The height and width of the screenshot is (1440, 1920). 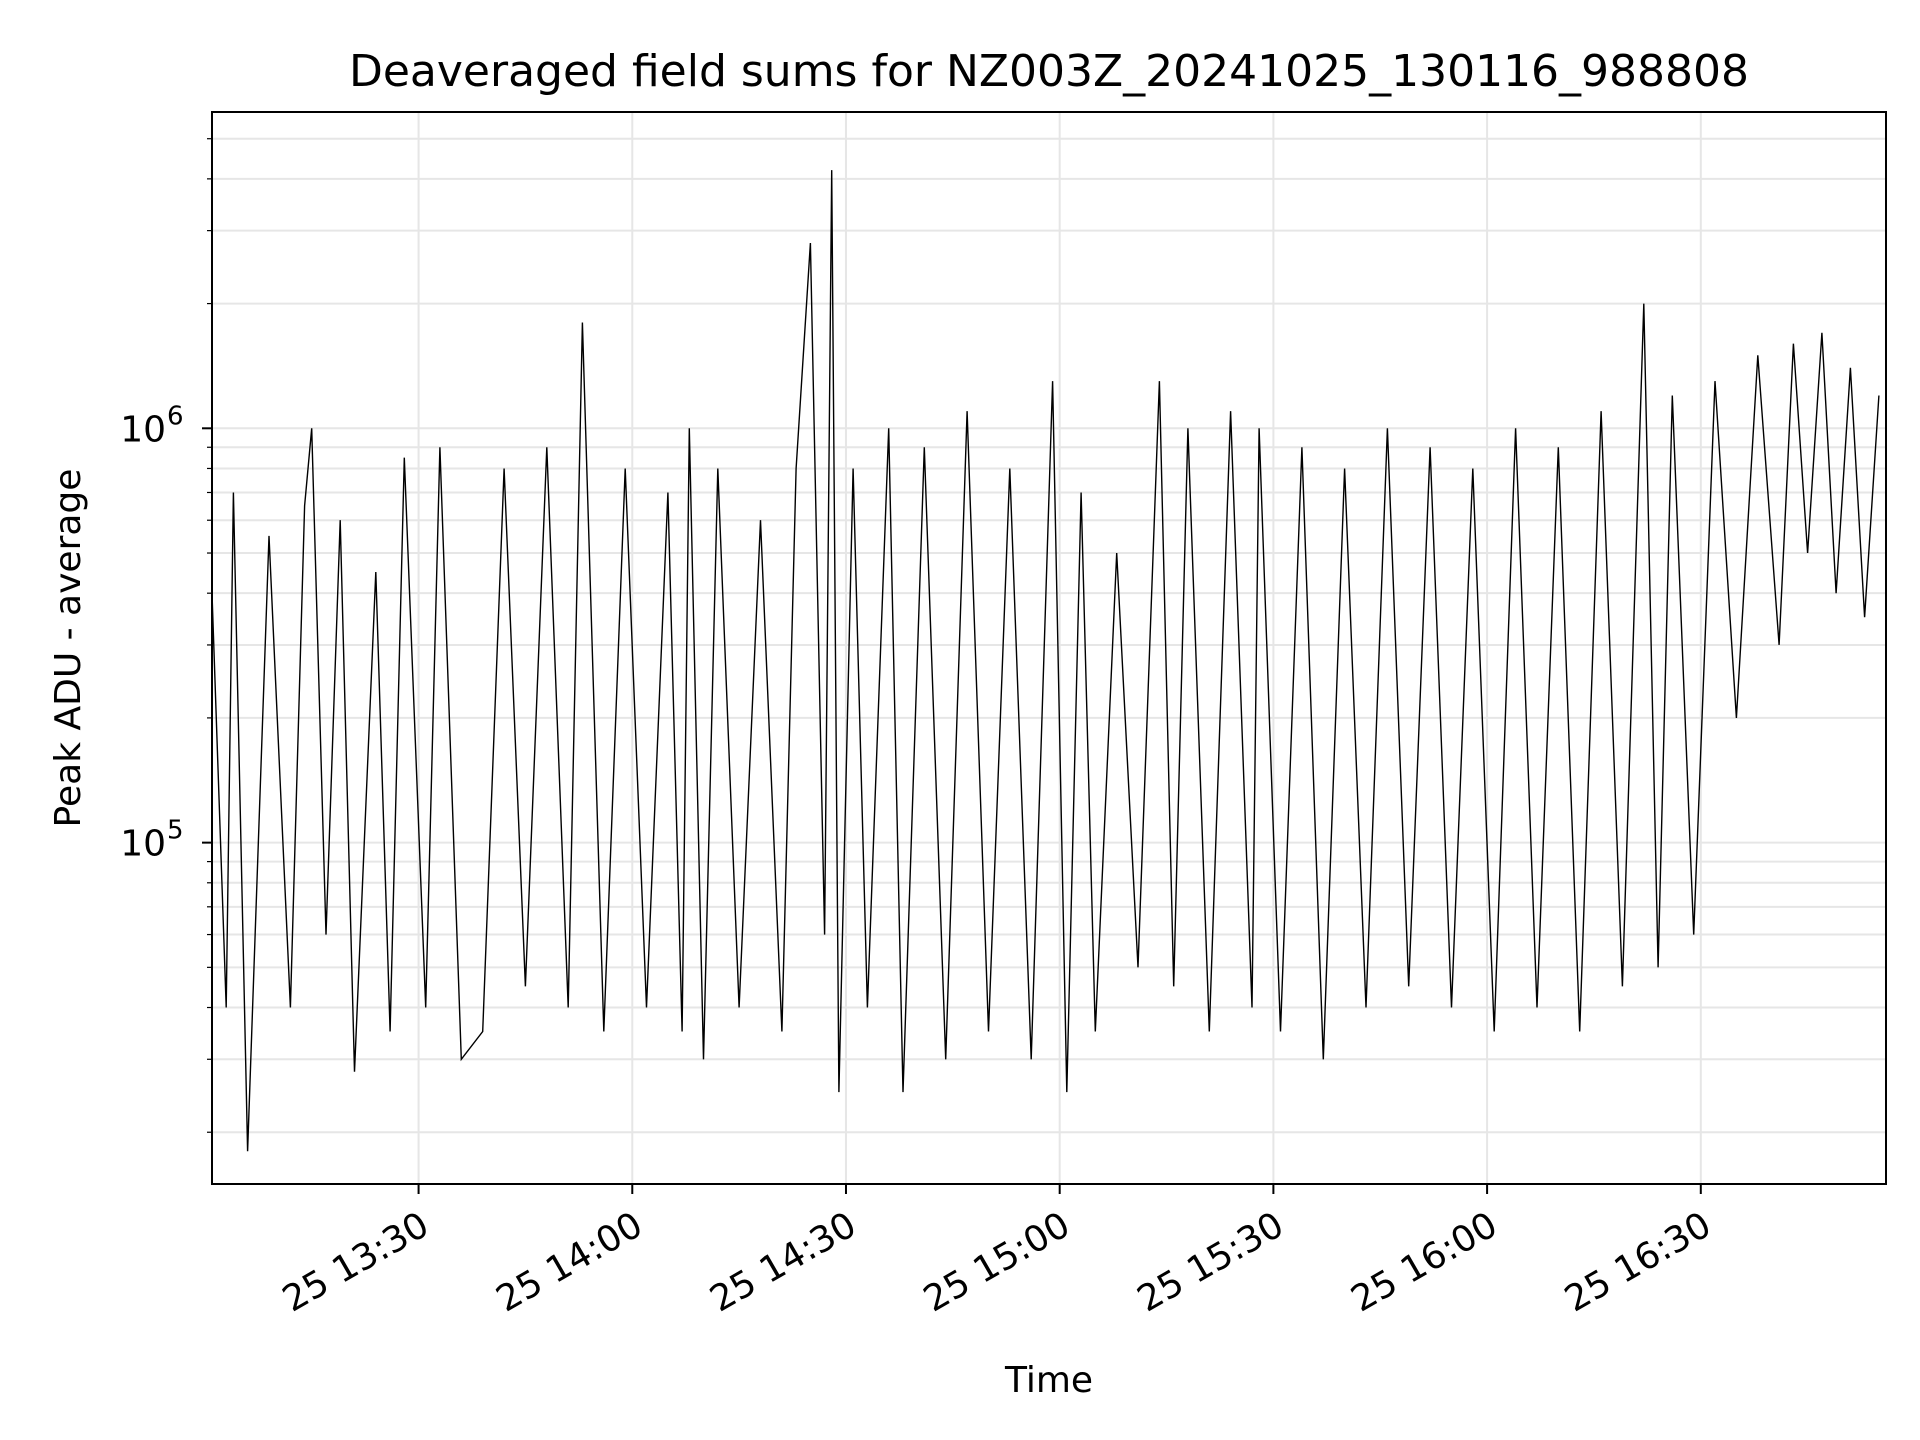 I want to click on x-tick-label: 25 14:00, so click(x=570, y=1262).